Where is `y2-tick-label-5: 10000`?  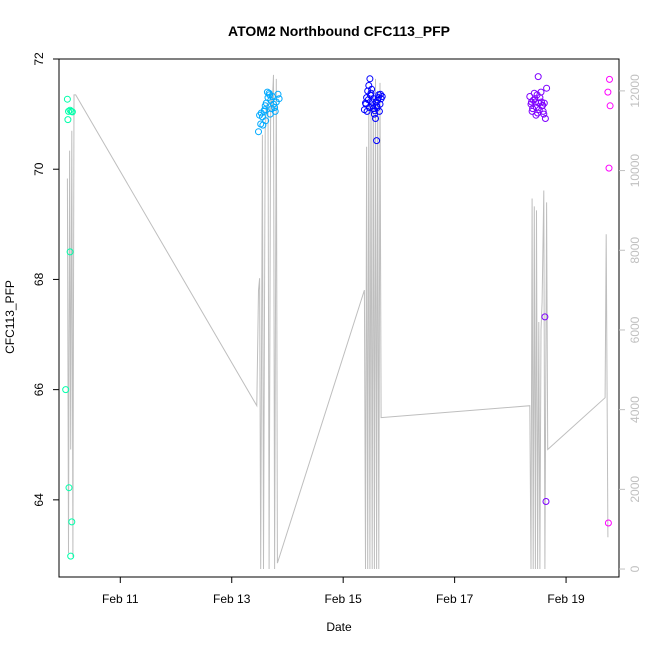
y2-tick-label-5: 10000 is located at coordinates (635, 171).